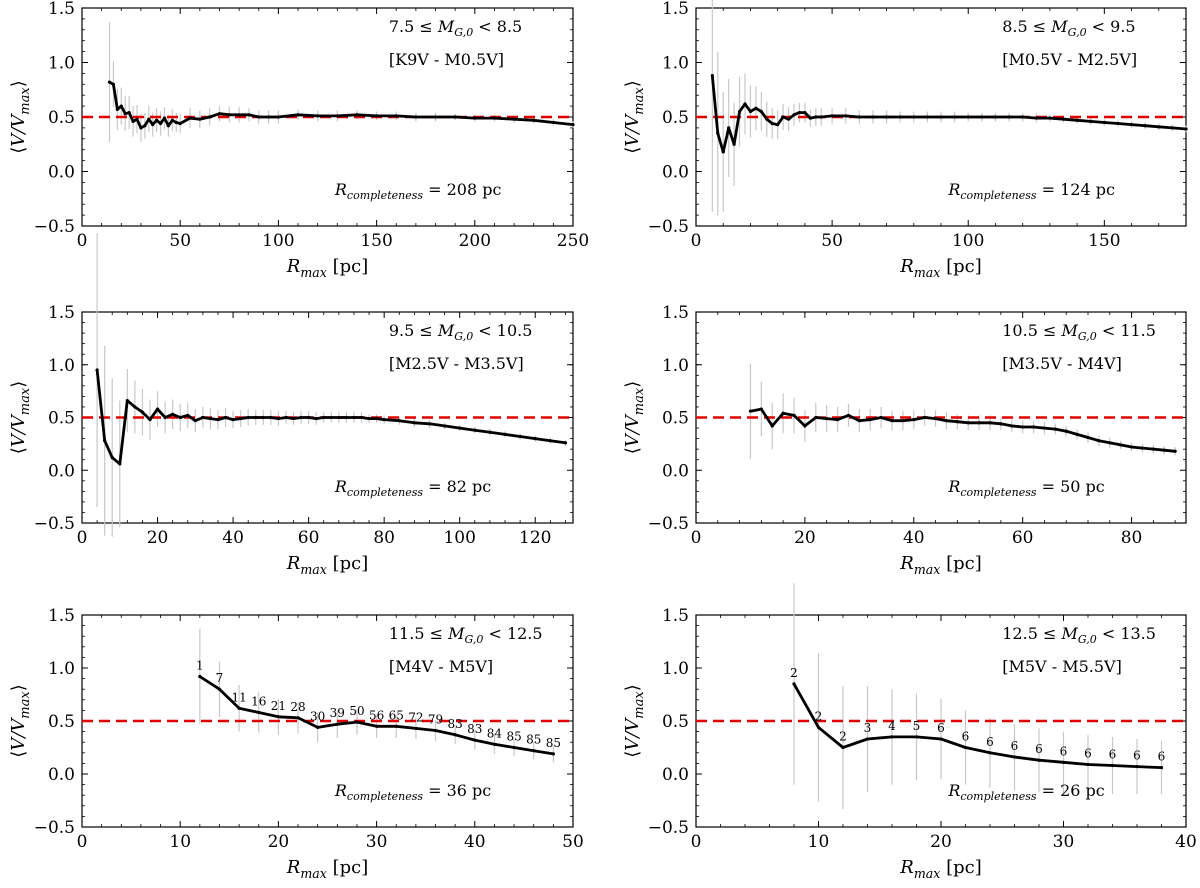 This screenshot has width=1200, height=888. Describe the element at coordinates (459, 538) in the screenshot. I see `x-tick-label: 100` at that location.